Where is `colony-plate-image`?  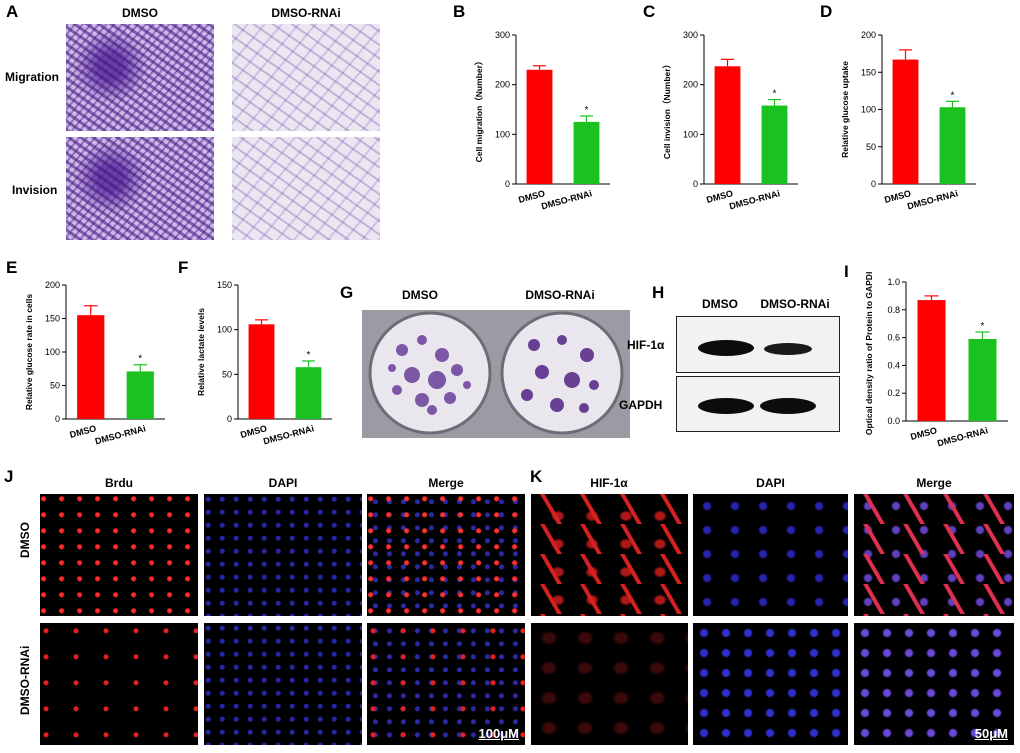 colony-plate-image is located at coordinates (496, 374).